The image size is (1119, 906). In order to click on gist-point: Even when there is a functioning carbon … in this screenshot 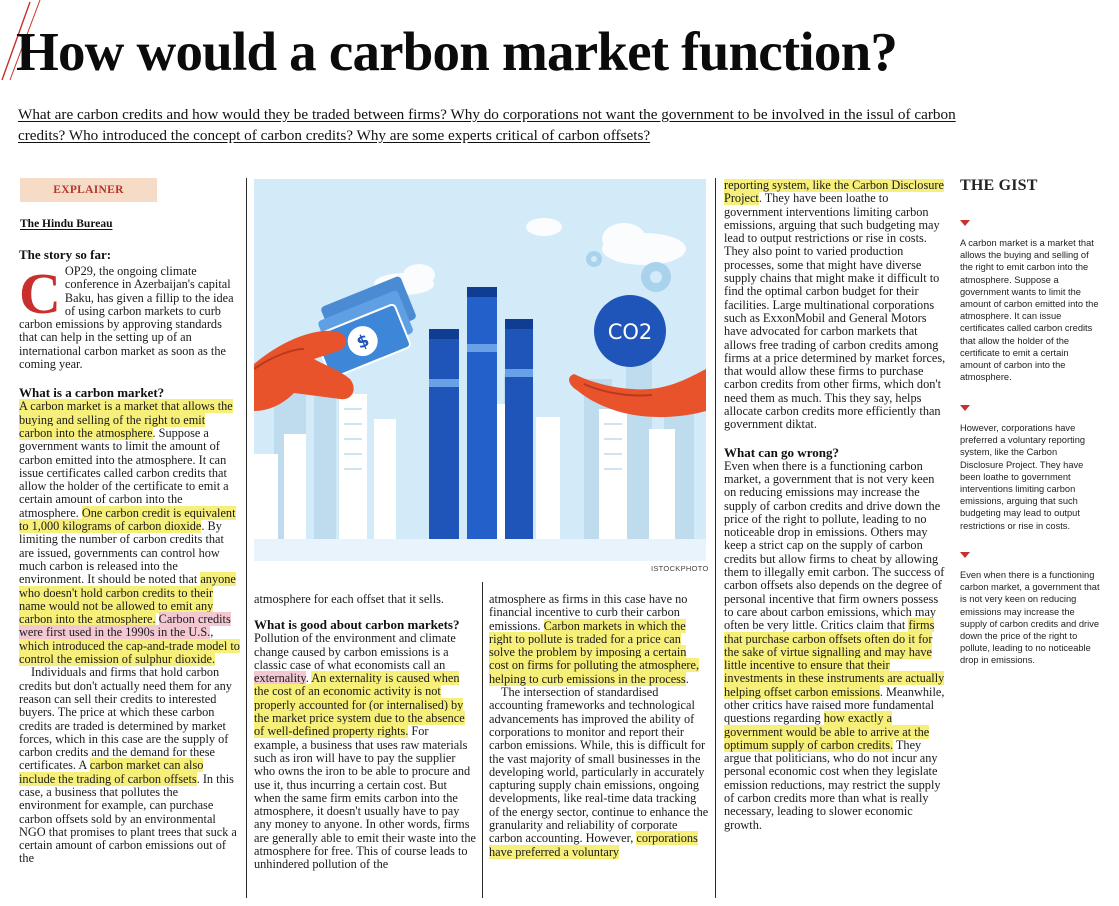, I will do `click(1030, 609)`.